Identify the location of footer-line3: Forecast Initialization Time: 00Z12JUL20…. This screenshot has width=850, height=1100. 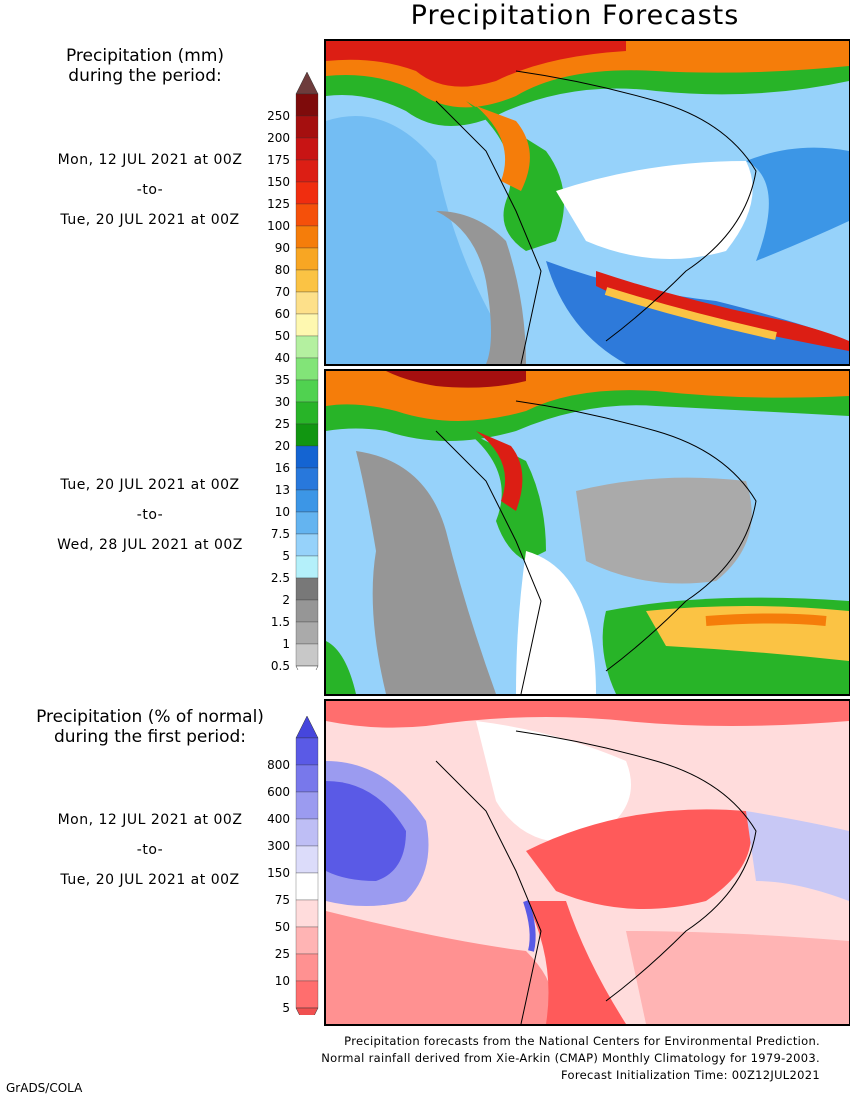
(690, 1075).